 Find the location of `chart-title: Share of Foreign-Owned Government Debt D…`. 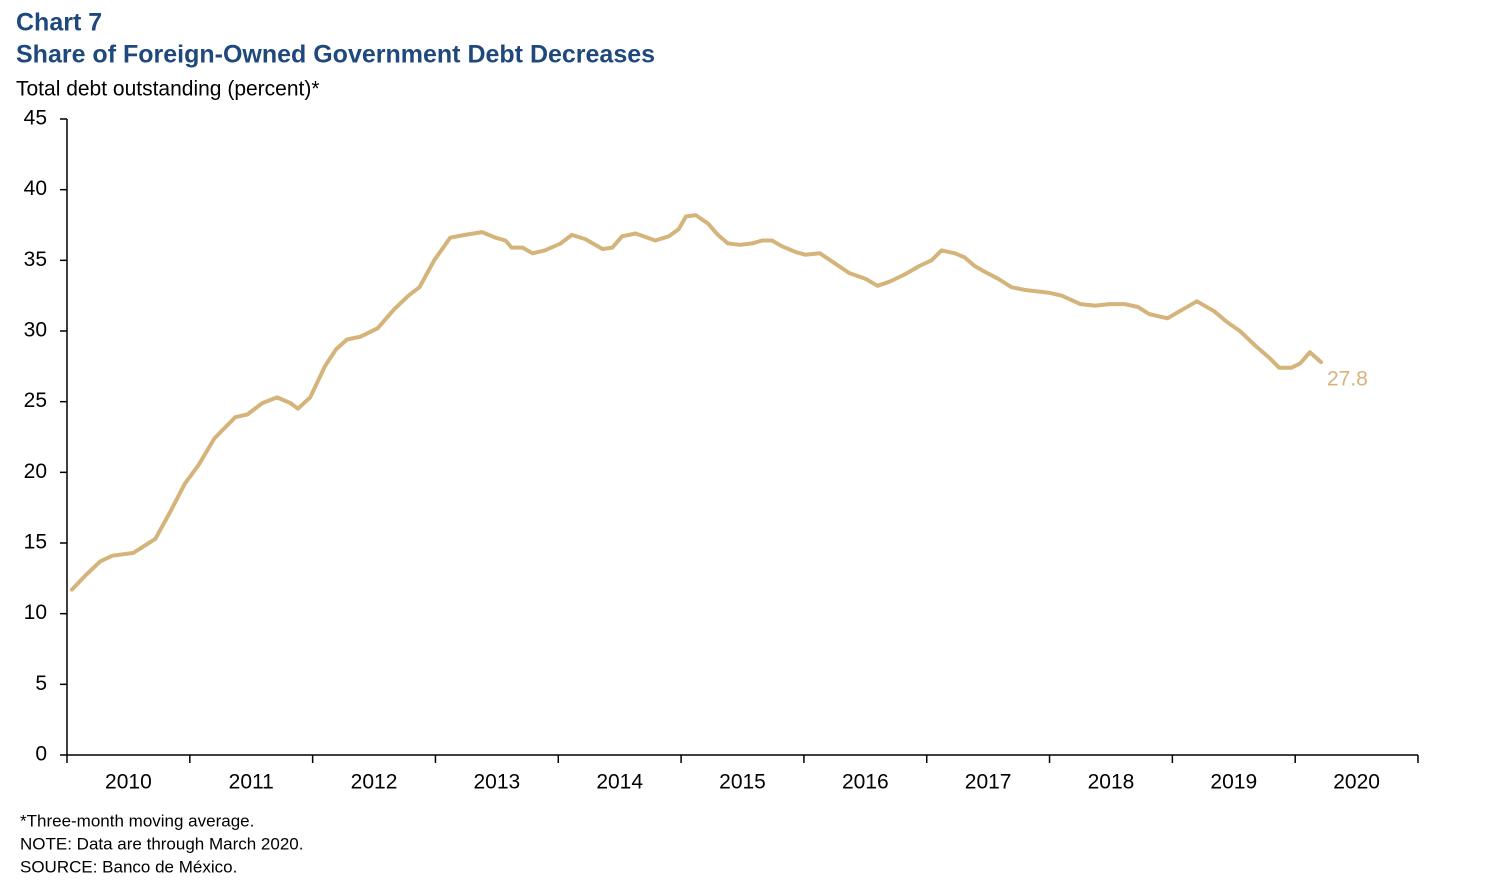

chart-title: Share of Foreign-Owned Government Debt D… is located at coordinates (335, 55).